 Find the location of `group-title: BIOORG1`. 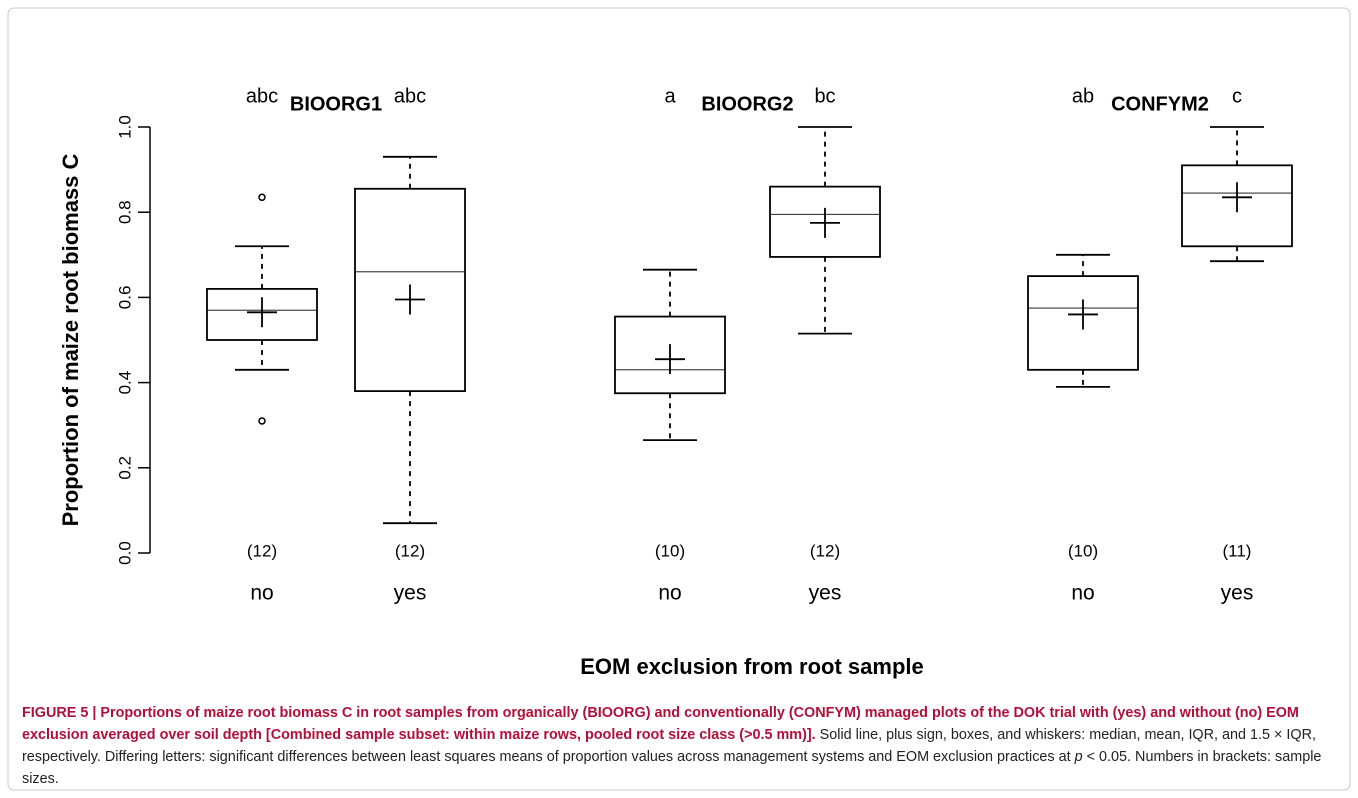

group-title: BIOORG1 is located at coordinates (336, 104).